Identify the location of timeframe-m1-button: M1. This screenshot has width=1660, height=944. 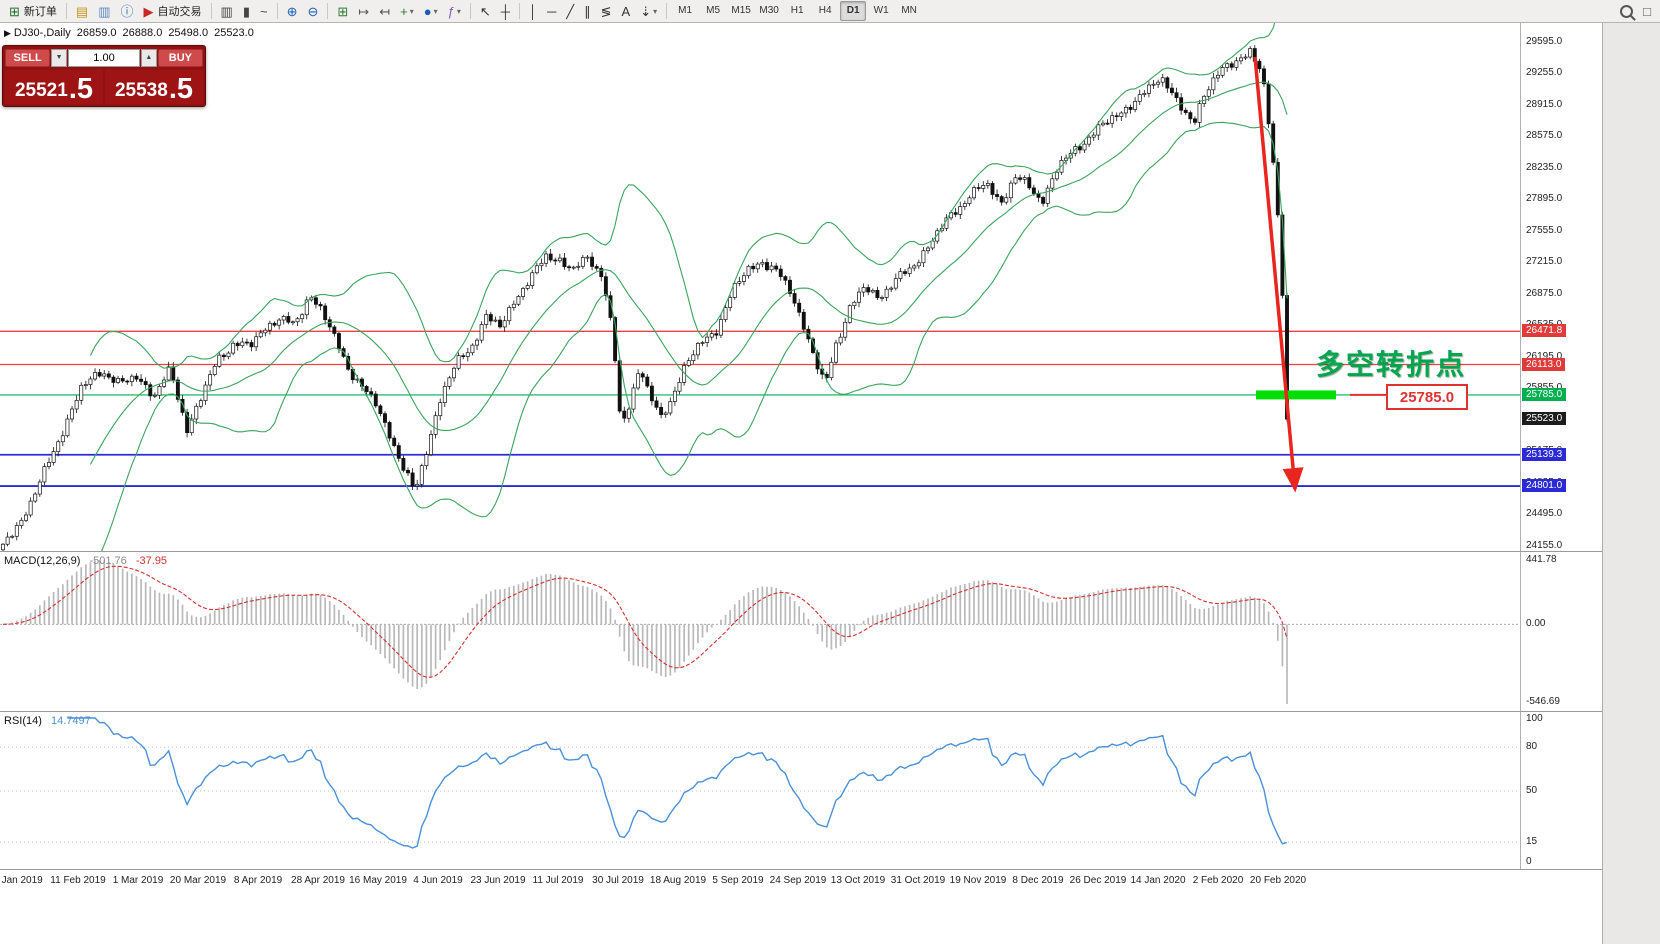
(685, 10).